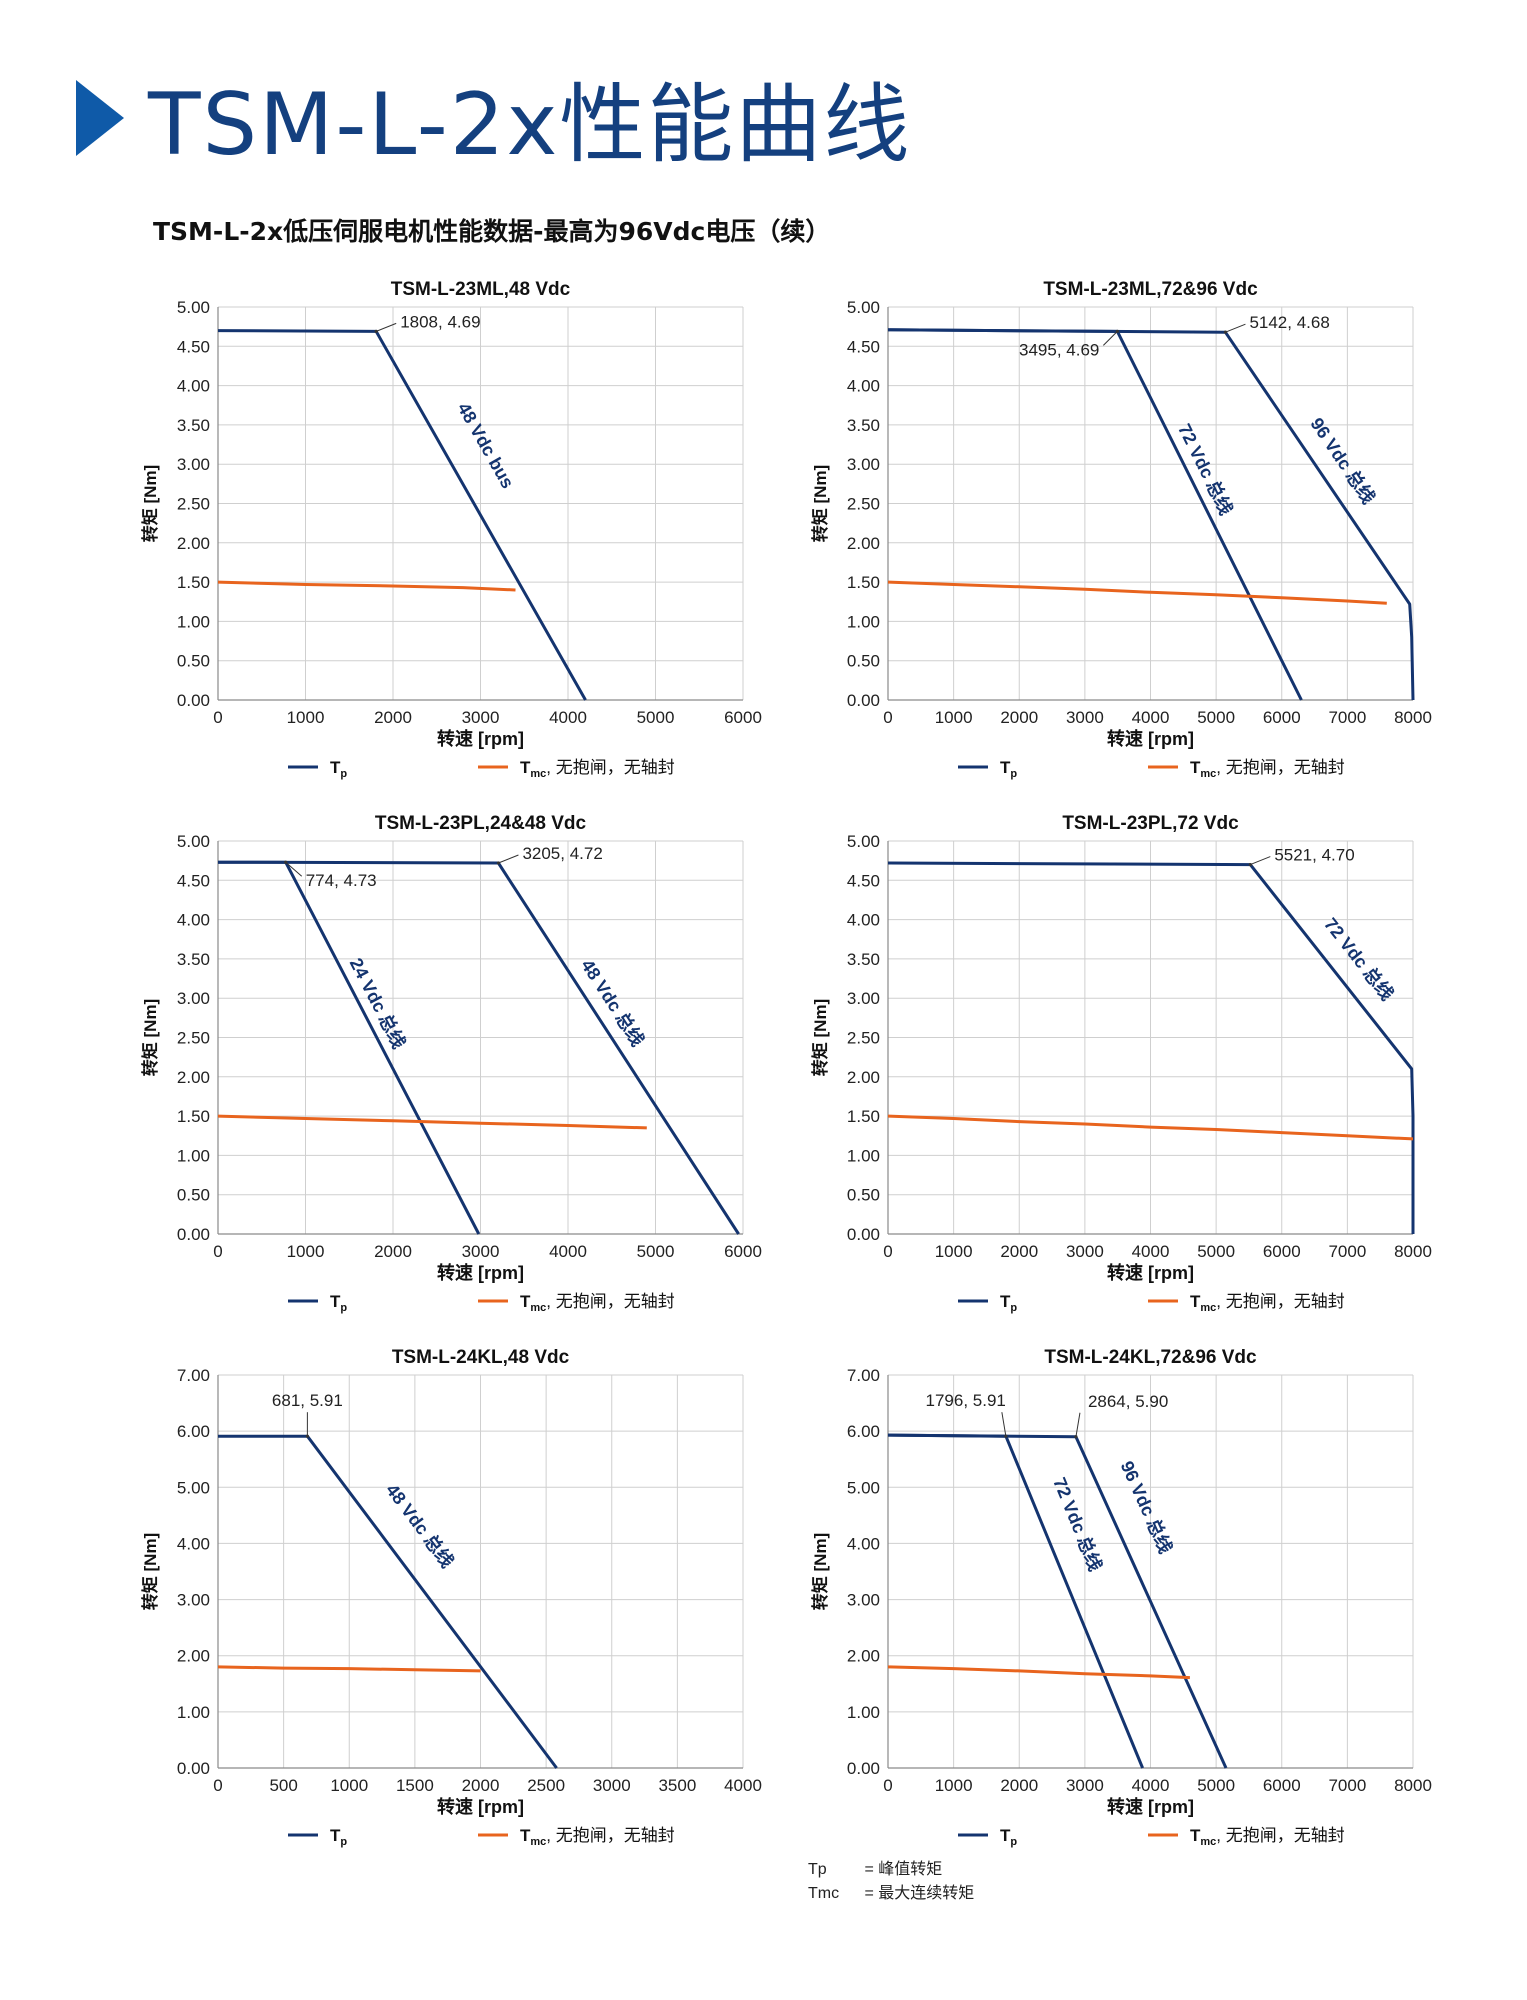 The width and height of the screenshot is (1527, 2000). What do you see at coordinates (307, 1400) in the screenshot?
I see `data-label: 681, 5.91` at bounding box center [307, 1400].